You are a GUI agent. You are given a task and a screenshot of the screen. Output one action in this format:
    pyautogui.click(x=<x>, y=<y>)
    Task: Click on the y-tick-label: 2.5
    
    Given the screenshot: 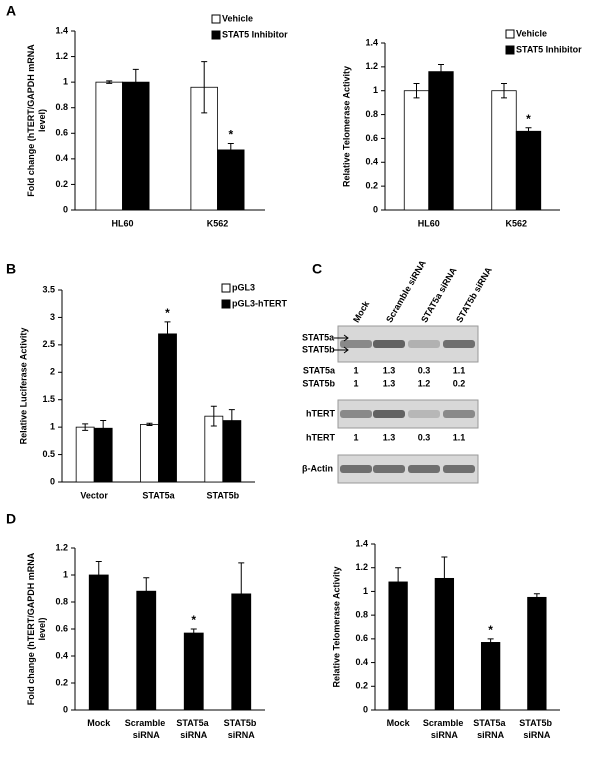 What is the action you would take?
    pyautogui.click(x=48, y=344)
    